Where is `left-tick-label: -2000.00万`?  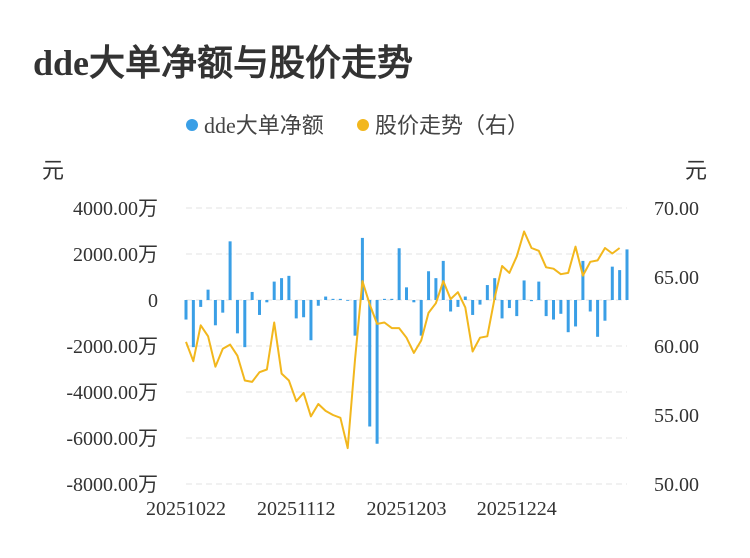 left-tick-label: -2000.00万 is located at coordinates (112, 347).